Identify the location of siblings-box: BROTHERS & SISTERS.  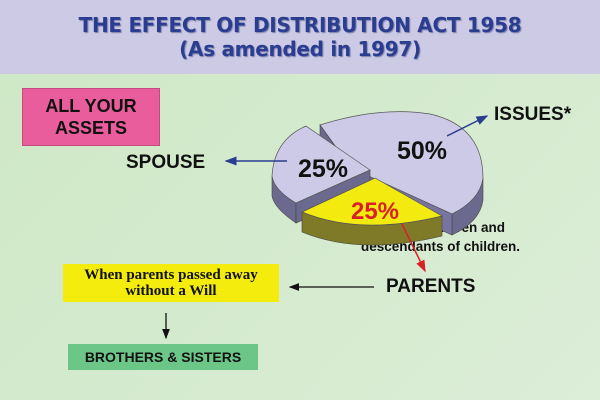
(163, 357).